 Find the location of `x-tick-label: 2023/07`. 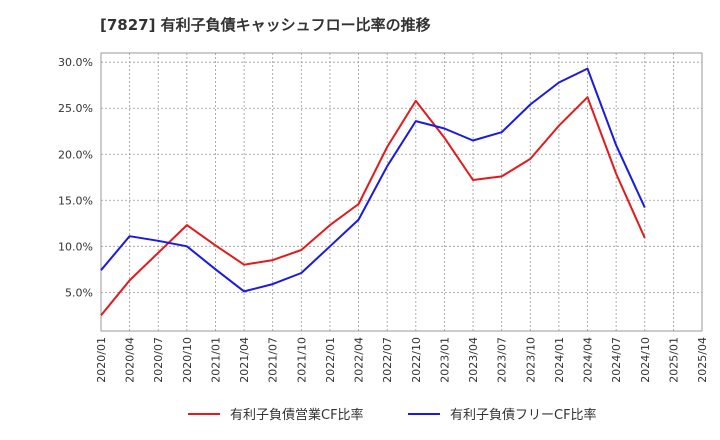

x-tick-label: 2023/07 is located at coordinates (502, 360).